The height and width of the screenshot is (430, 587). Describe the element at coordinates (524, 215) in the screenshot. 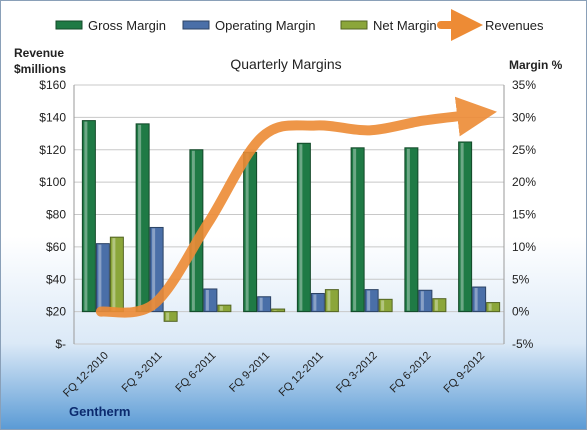

I see `right-tick-label: 15%` at that location.